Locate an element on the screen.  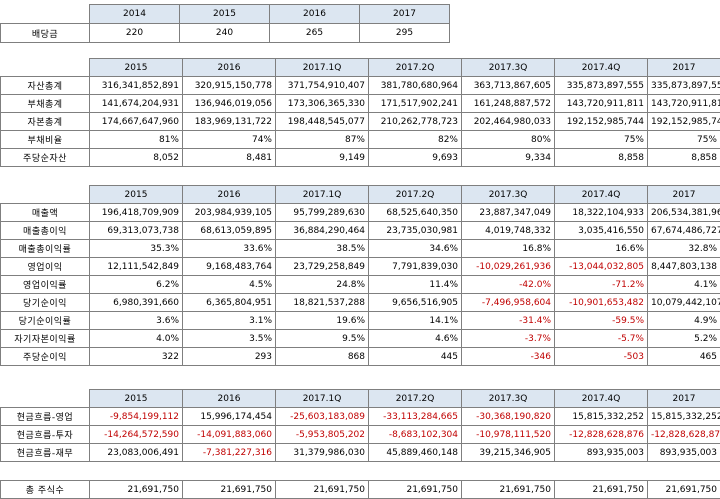
value-cell: 67,674,486,727 is located at coordinates (683, 230).